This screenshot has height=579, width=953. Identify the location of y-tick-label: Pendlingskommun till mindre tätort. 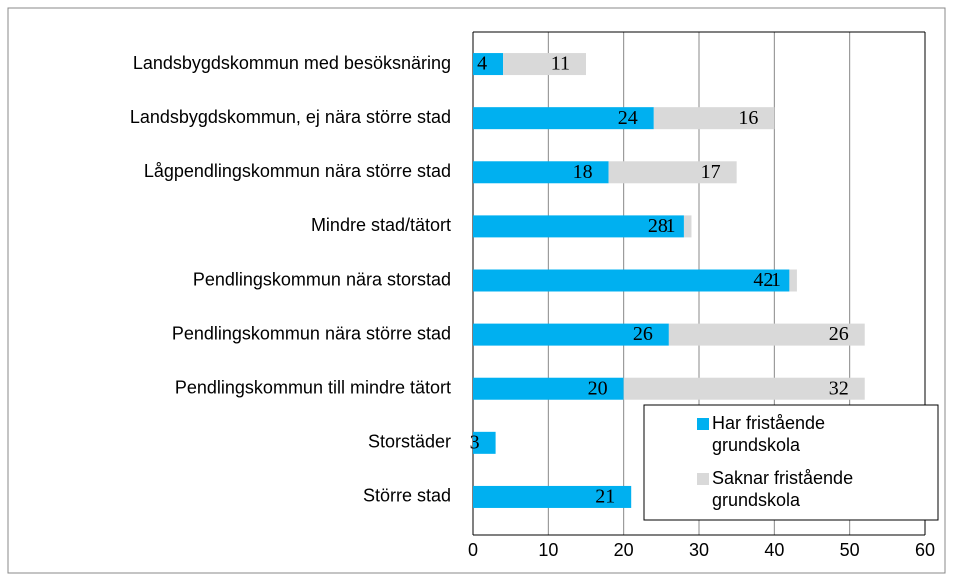
(313, 387).